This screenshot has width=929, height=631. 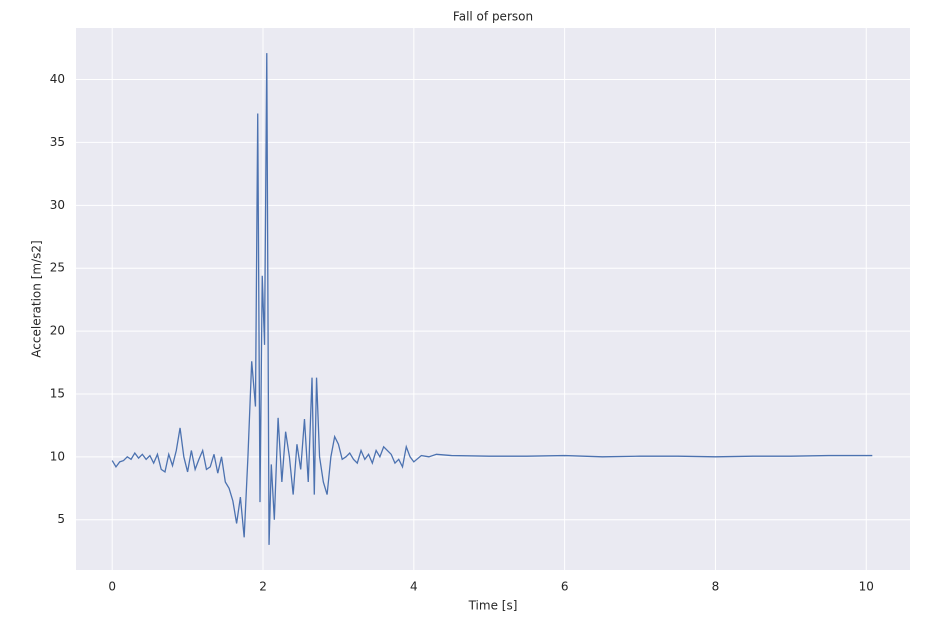 What do you see at coordinates (57, 331) in the screenshot?
I see `y-tick-label: 20` at bounding box center [57, 331].